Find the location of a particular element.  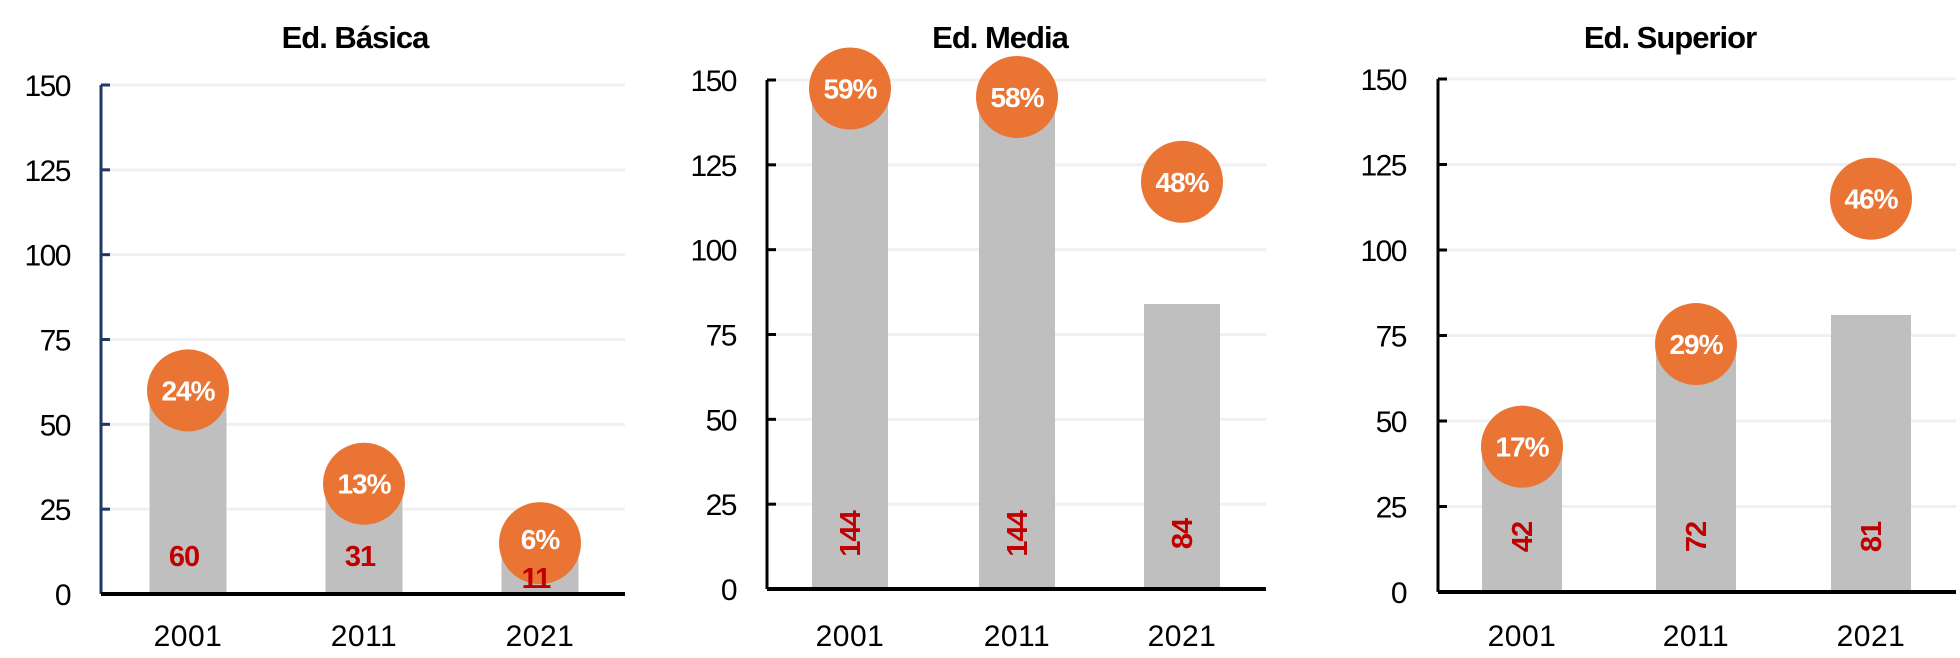

value-label: 72 is located at coordinates (1697, 537).